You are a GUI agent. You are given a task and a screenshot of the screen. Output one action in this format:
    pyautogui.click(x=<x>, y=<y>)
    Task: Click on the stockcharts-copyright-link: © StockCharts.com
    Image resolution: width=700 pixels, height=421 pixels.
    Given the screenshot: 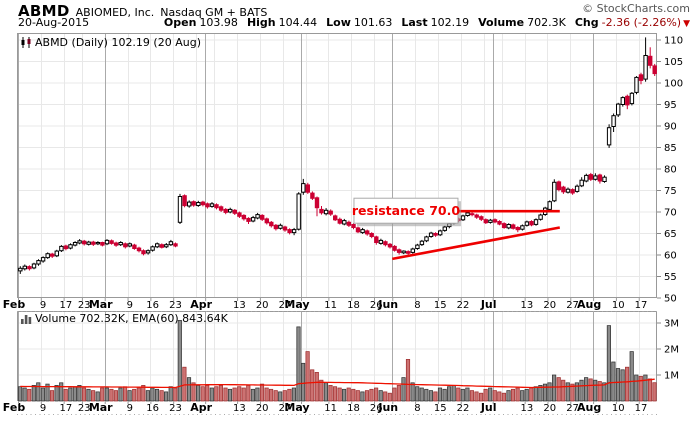 What is the action you would take?
    pyautogui.click(x=636, y=8)
    